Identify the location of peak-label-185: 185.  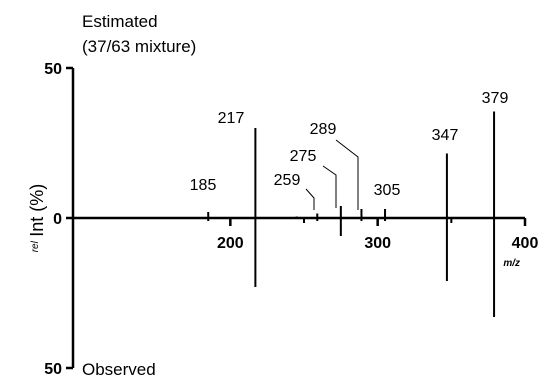
(203, 185).